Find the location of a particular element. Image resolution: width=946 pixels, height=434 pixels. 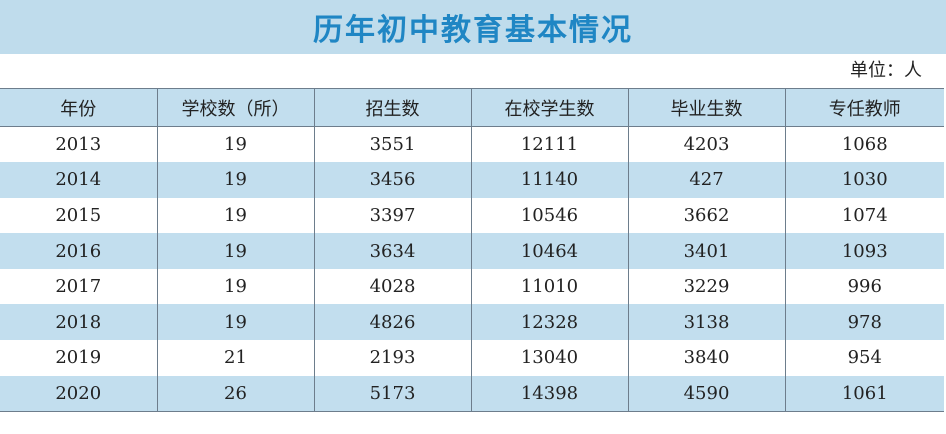

cell-students: 10546 is located at coordinates (550, 215).